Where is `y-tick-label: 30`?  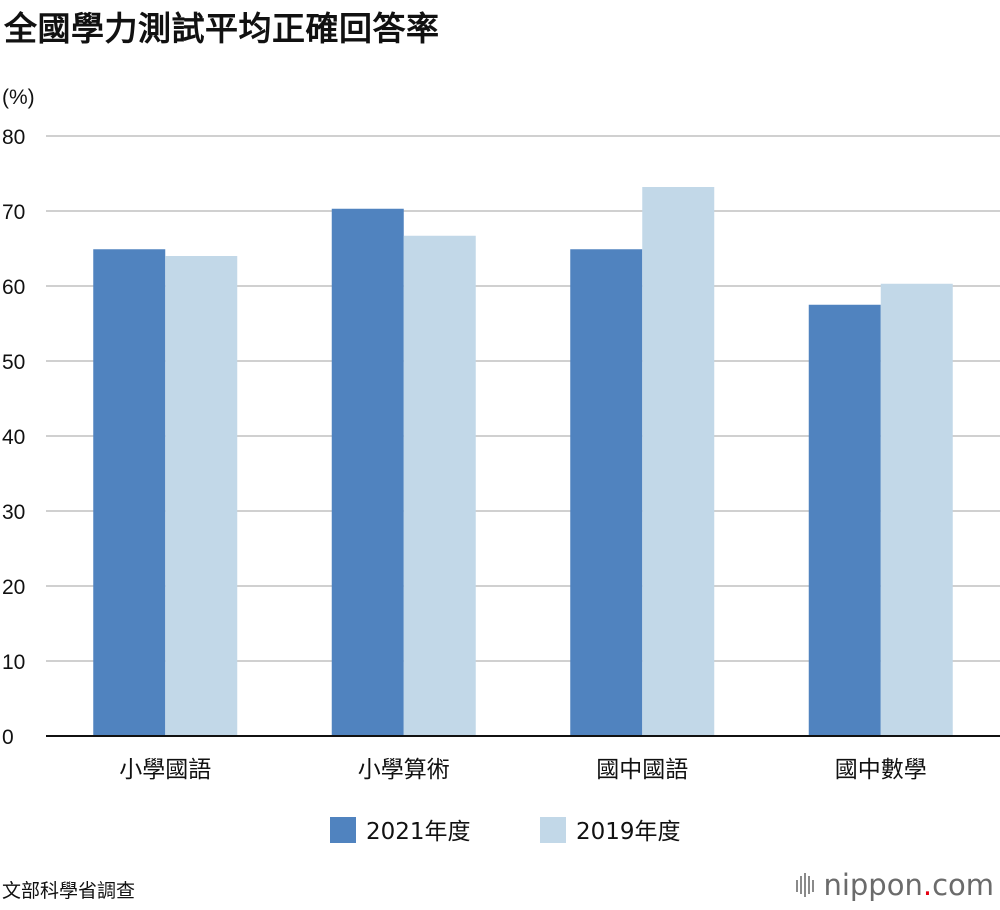
y-tick-label: 30 is located at coordinates (13, 512).